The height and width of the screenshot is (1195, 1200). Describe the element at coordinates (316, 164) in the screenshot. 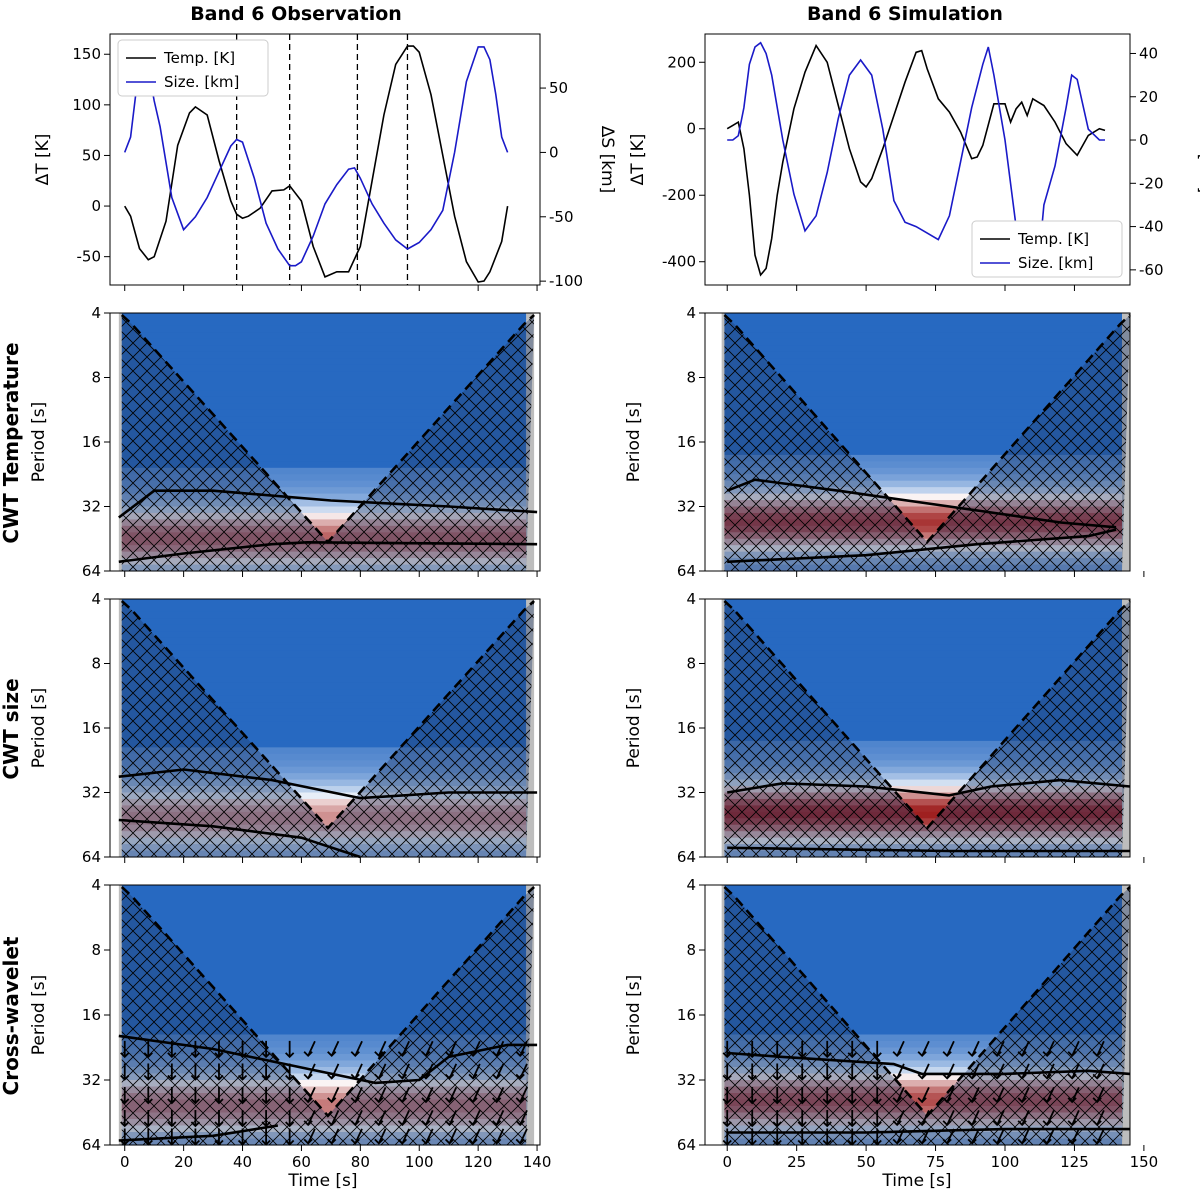

I see `series-temperature` at that location.